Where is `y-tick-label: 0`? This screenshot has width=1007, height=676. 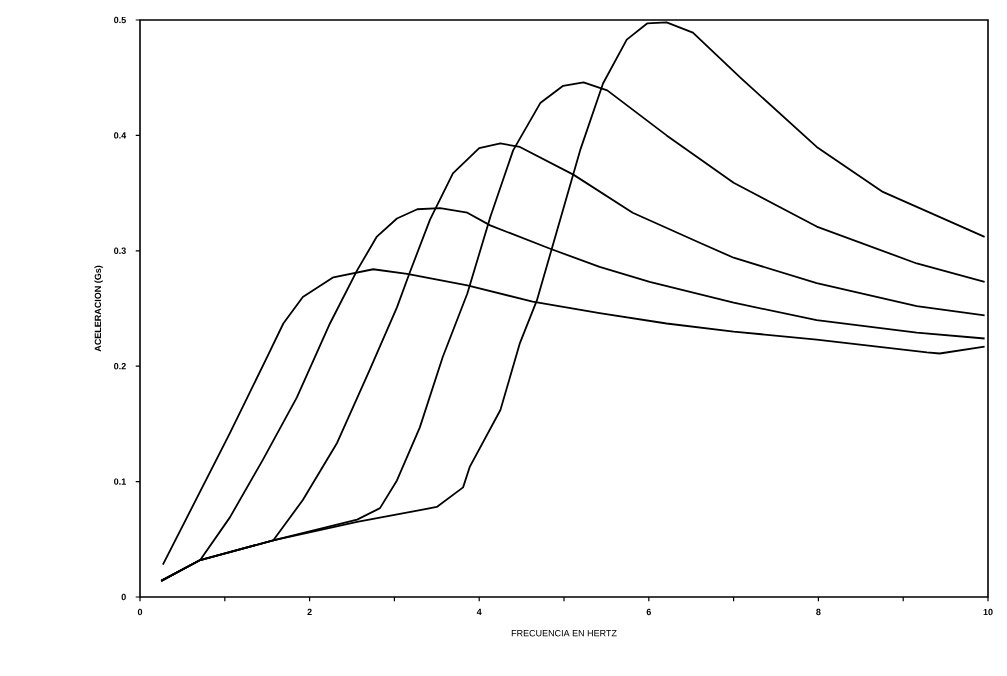
y-tick-label: 0 is located at coordinates (123, 597).